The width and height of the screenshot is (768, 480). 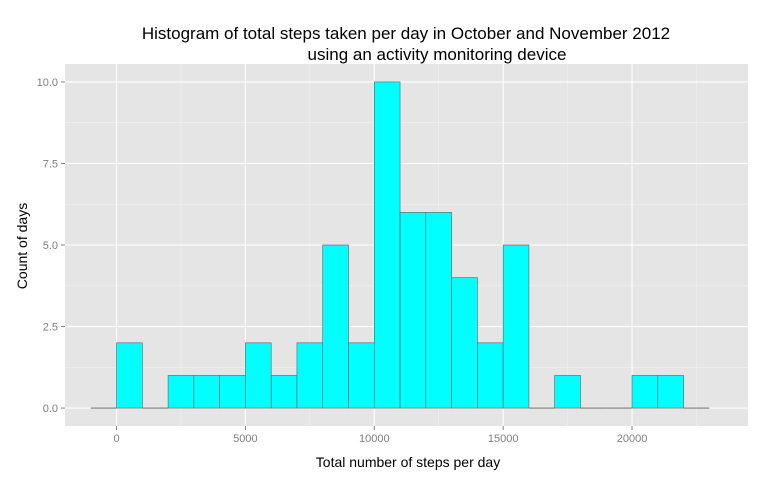 I want to click on x-axis-ticks: 0 5000 10000 15000 20000, so click(x=380, y=435).